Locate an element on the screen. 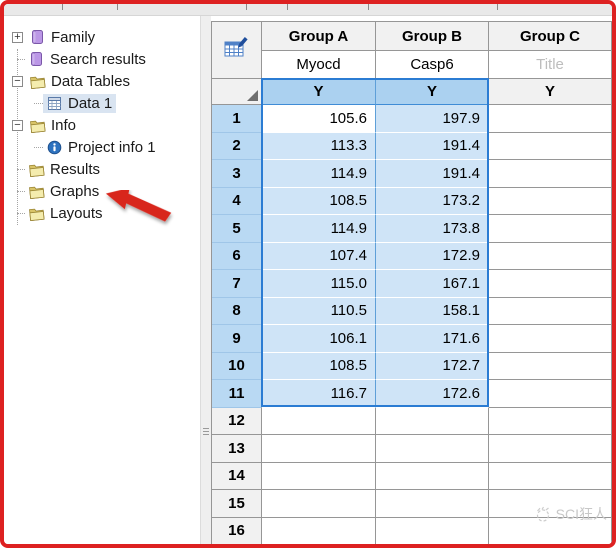 This screenshot has height=548, width=616. data-cell: 105.6 is located at coordinates (319, 119).